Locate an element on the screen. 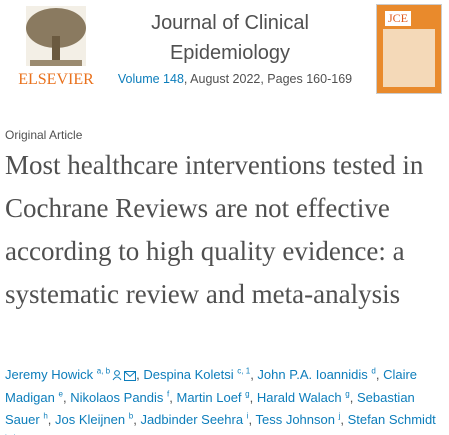 The height and width of the screenshot is (435, 449). issue-pages: , August 2022, Pages 160-169 is located at coordinates (268, 79).